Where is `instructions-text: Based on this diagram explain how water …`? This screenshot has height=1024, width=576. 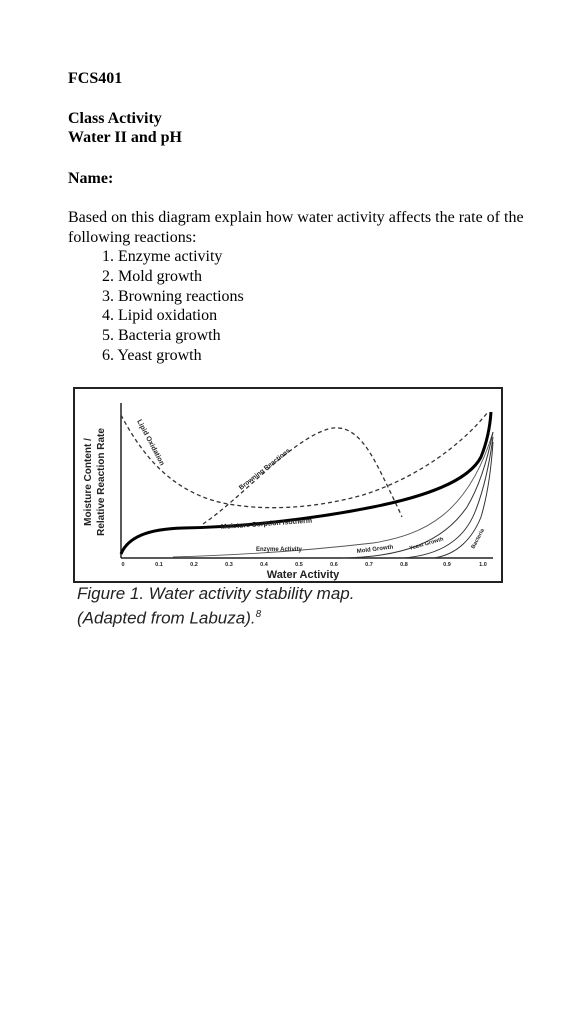
instructions-text: Based on this diagram explain how water … is located at coordinates (296, 227).